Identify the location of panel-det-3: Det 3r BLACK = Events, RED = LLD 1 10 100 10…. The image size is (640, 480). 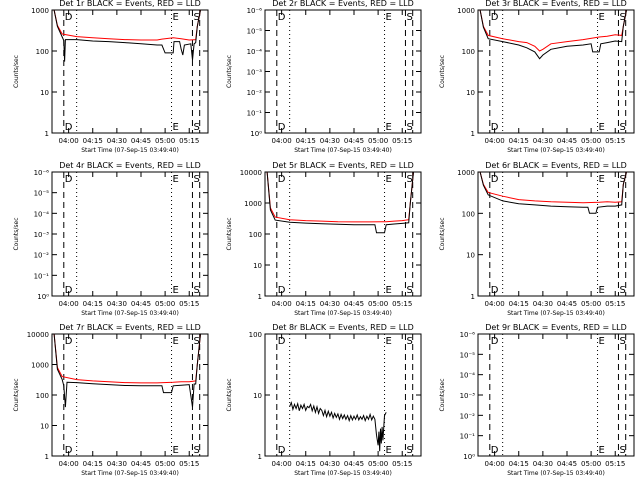
(537, 77).